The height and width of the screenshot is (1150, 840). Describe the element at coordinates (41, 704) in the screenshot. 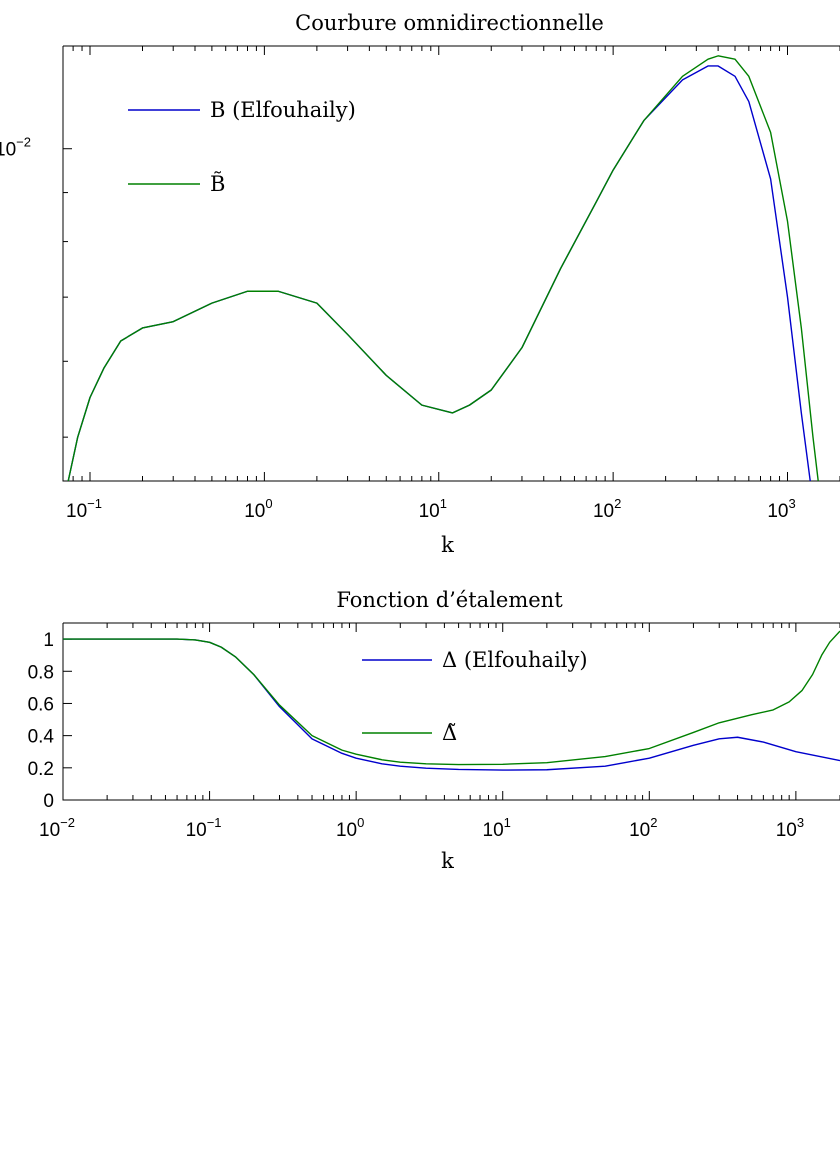

I see `y-tick-label: 0.6` at that location.